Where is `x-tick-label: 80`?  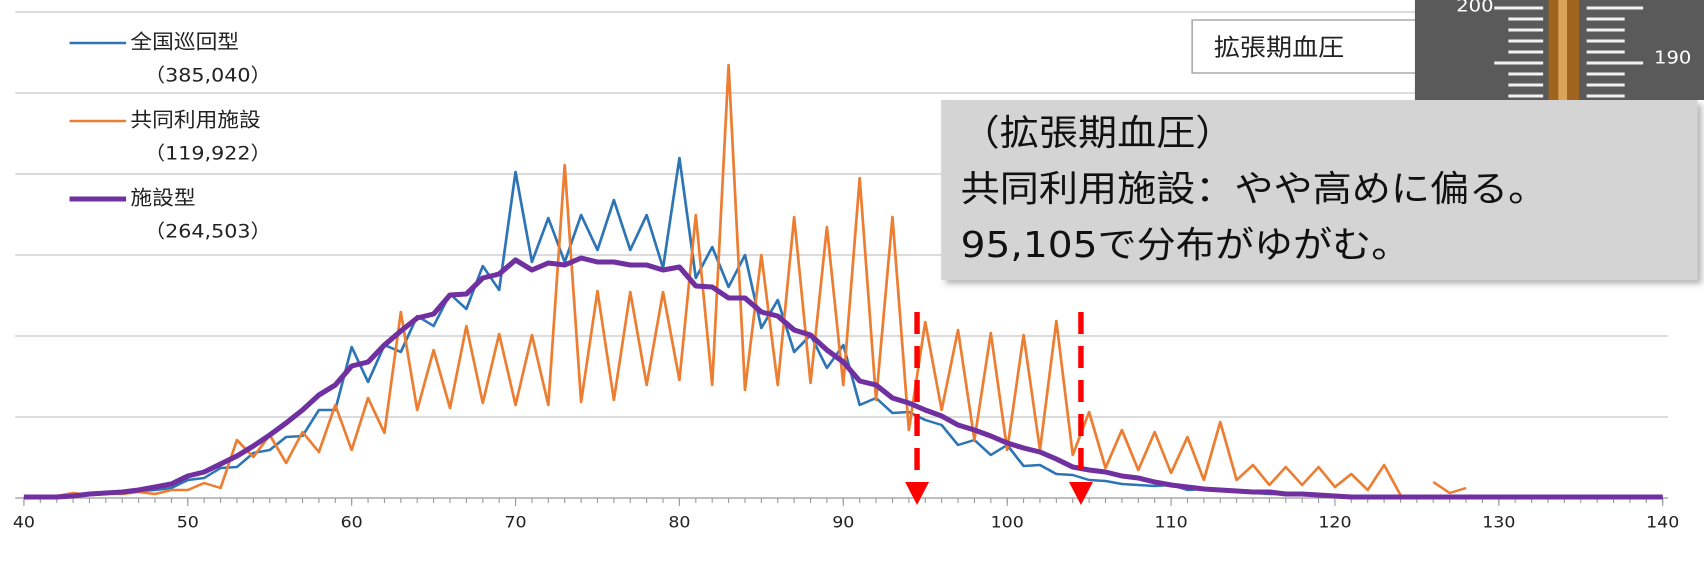
x-tick-label: 80 is located at coordinates (679, 521).